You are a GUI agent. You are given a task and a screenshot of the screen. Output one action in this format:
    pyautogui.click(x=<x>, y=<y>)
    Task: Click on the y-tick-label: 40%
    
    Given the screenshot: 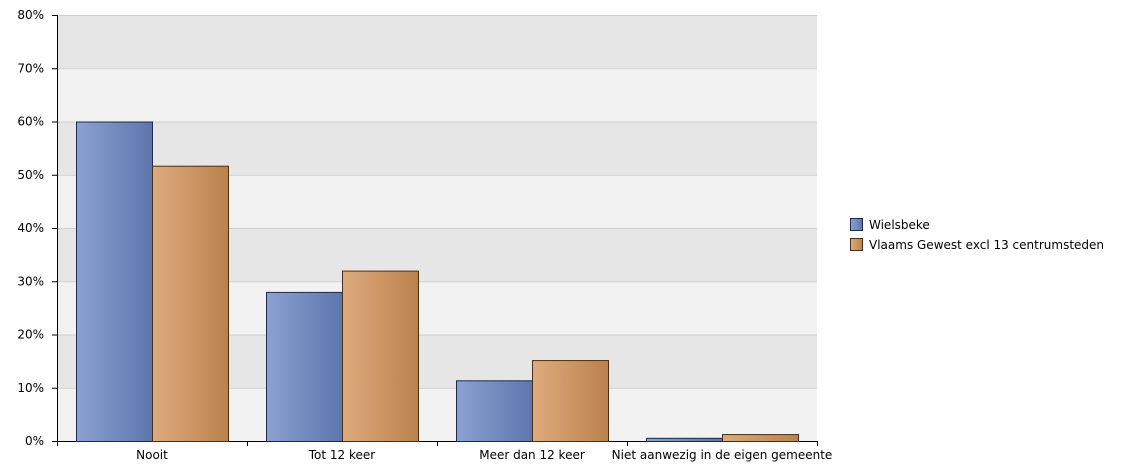 What is the action you would take?
    pyautogui.click(x=30, y=228)
    